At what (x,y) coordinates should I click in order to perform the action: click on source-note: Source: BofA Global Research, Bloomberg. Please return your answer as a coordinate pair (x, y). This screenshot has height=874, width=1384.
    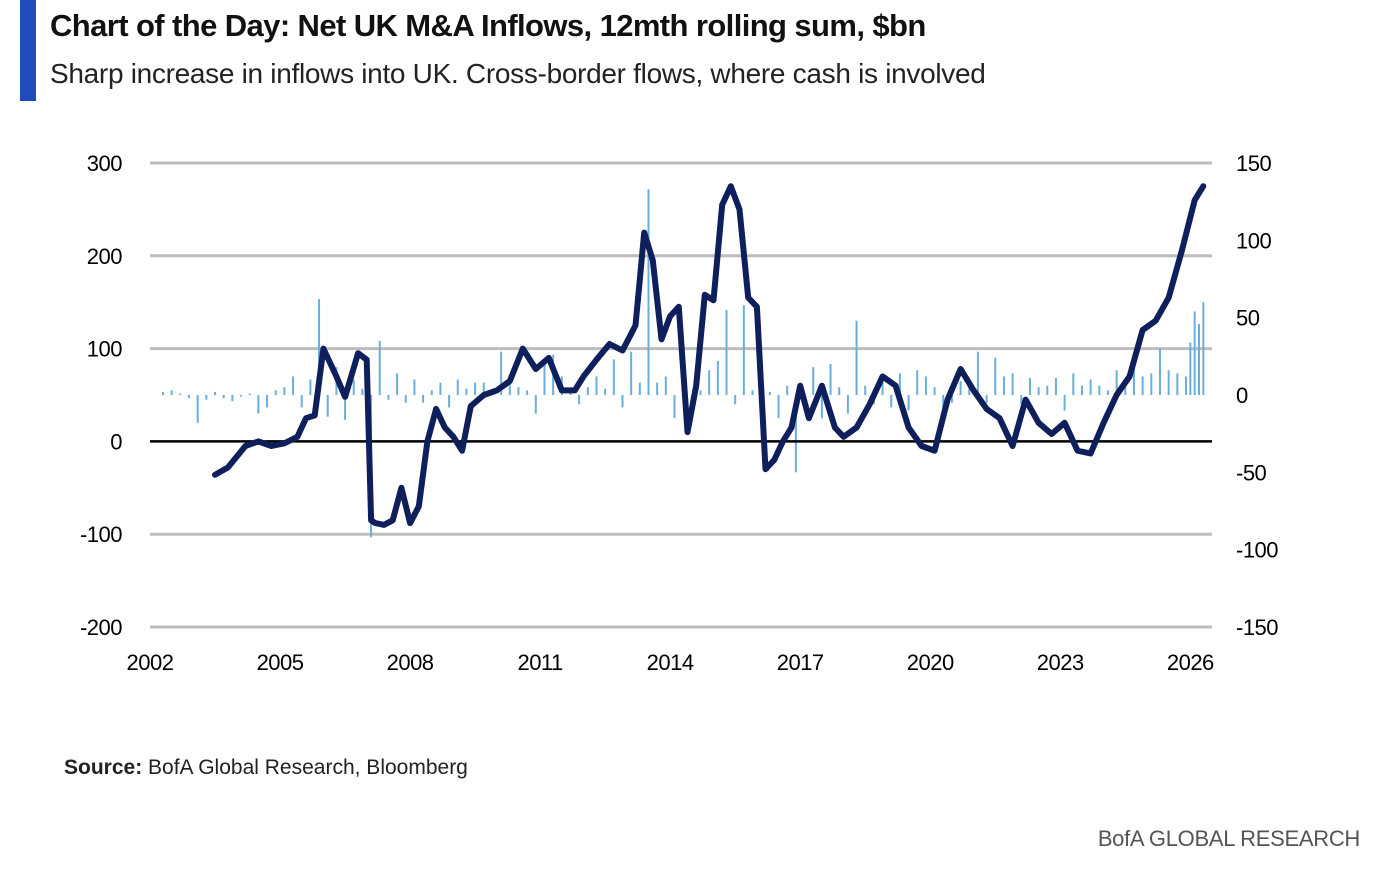
    Looking at the image, I should click on (266, 768).